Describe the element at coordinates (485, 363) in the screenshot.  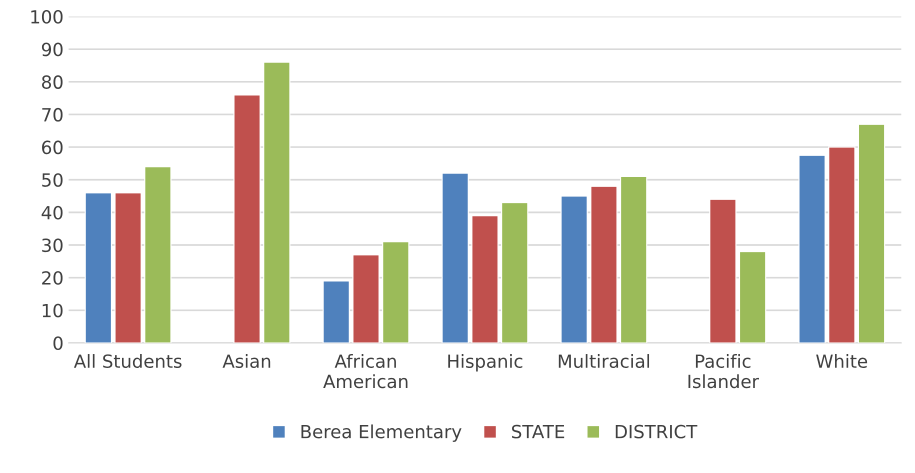
I see `x-tick-label: Hispanic` at that location.